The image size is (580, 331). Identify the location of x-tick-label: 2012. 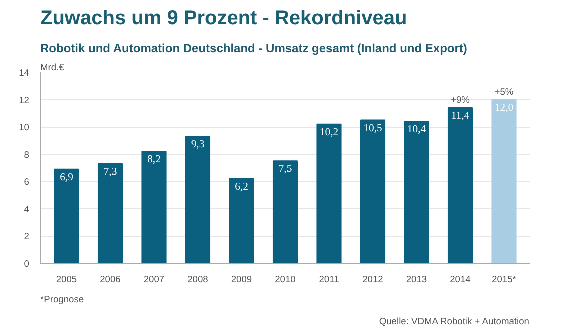
(373, 279).